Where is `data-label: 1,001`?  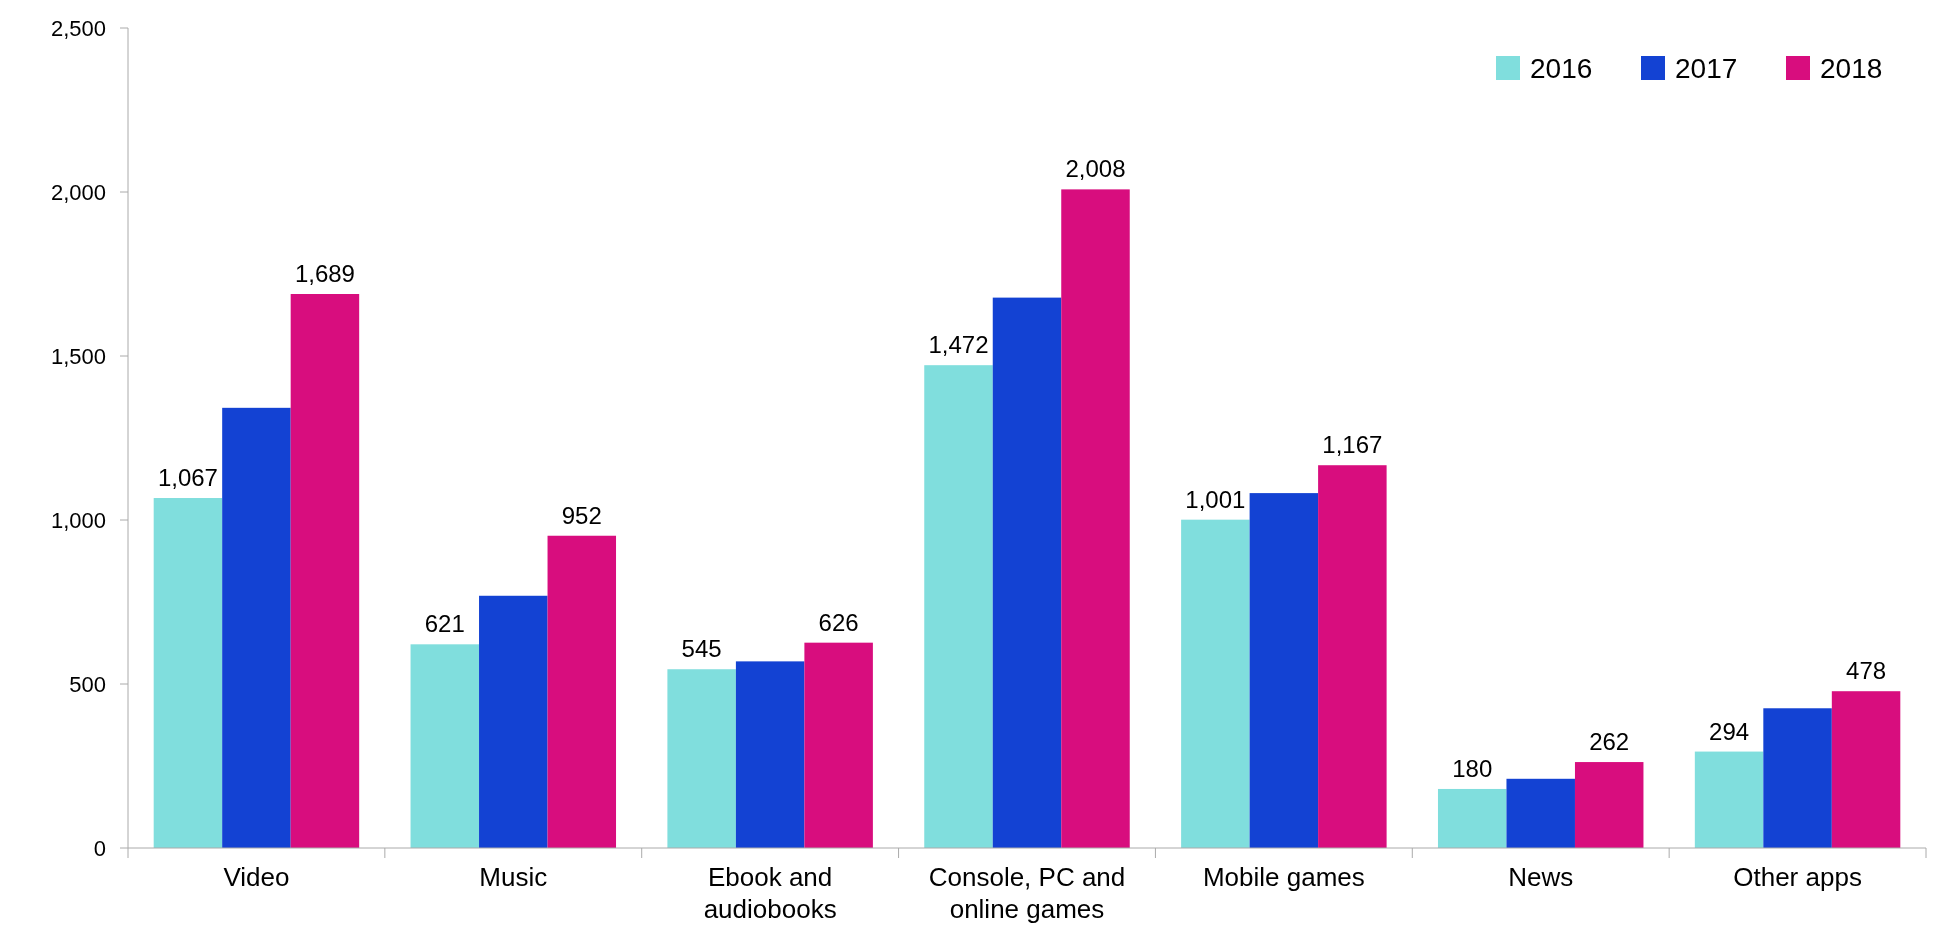 data-label: 1,001 is located at coordinates (1215, 499).